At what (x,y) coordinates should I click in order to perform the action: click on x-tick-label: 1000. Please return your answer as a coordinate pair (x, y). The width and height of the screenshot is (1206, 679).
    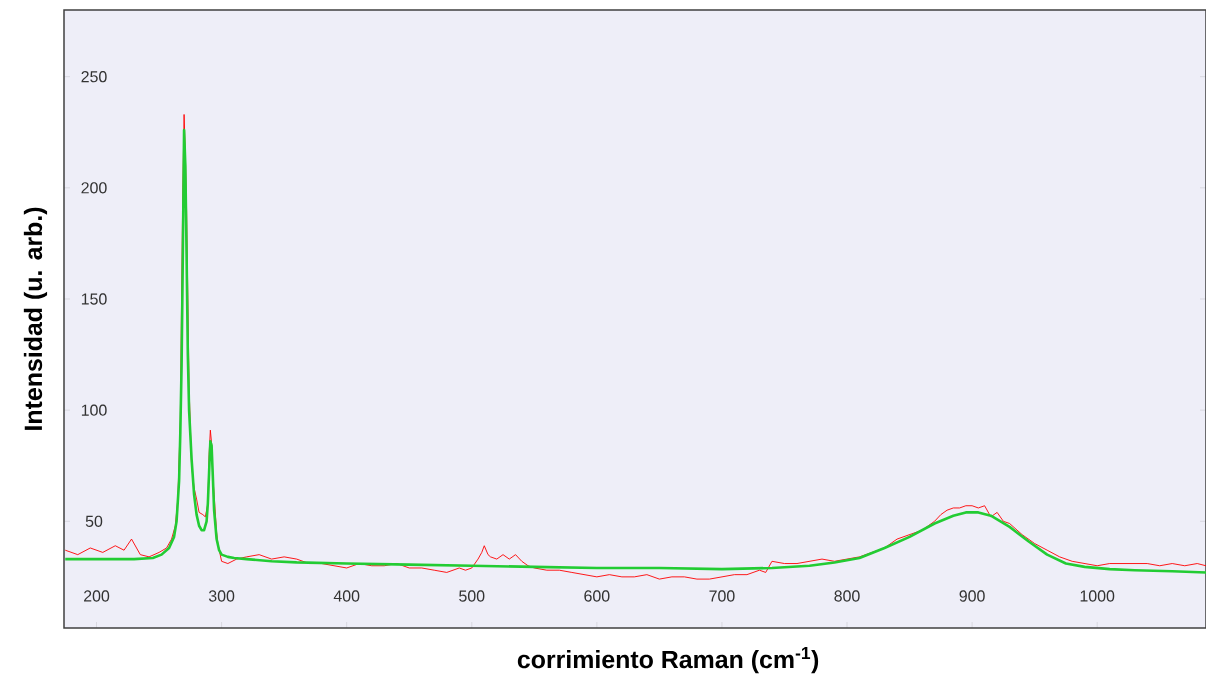
    Looking at the image, I should click on (1097, 596).